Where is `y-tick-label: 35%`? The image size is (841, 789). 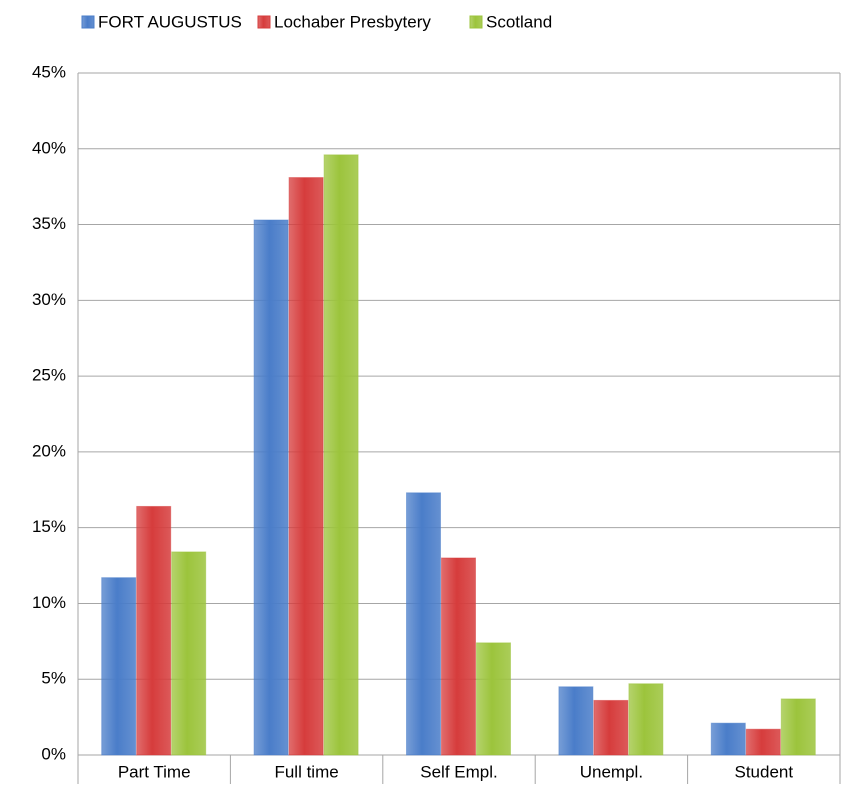 y-tick-label: 35% is located at coordinates (49, 223).